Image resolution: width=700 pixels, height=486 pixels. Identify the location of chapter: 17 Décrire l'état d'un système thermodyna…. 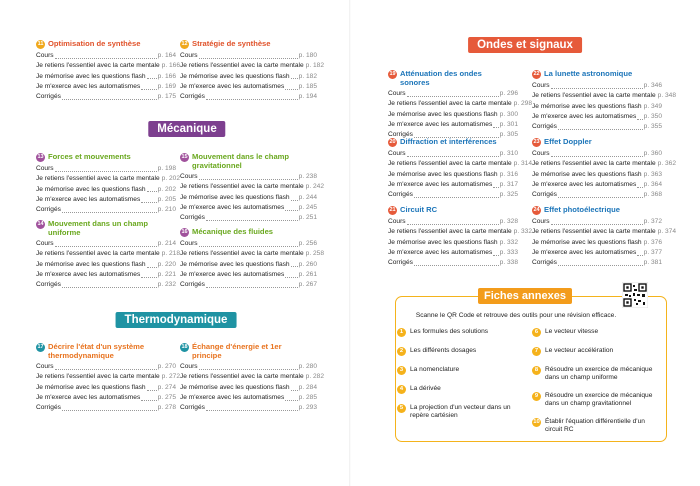
(108, 378).